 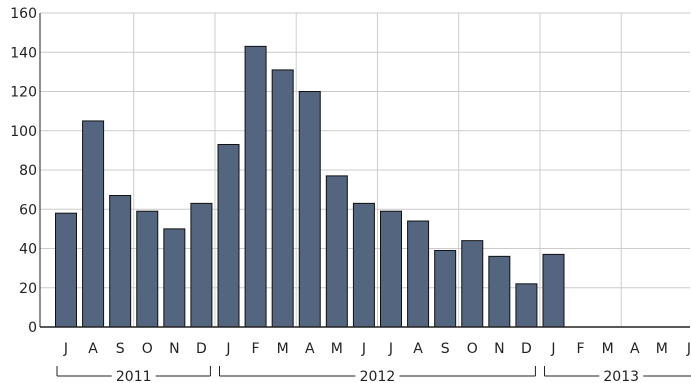 What do you see at coordinates (28, 171) in the screenshot?
I see `y-tick-label: 80` at bounding box center [28, 171].